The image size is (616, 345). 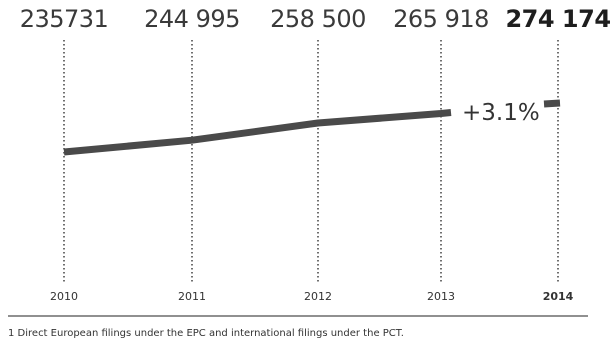 I want to click on year-label-2013: 2013, so click(x=441, y=296).